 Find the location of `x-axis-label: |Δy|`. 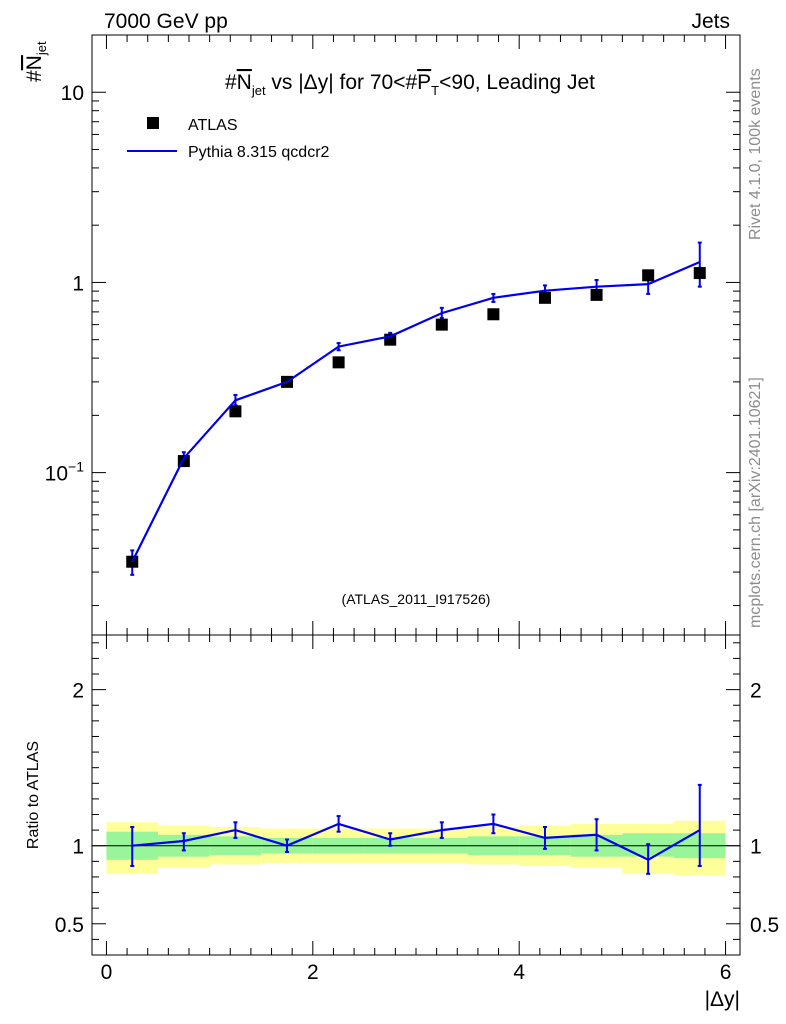

x-axis-label: |Δy| is located at coordinates (722, 999).